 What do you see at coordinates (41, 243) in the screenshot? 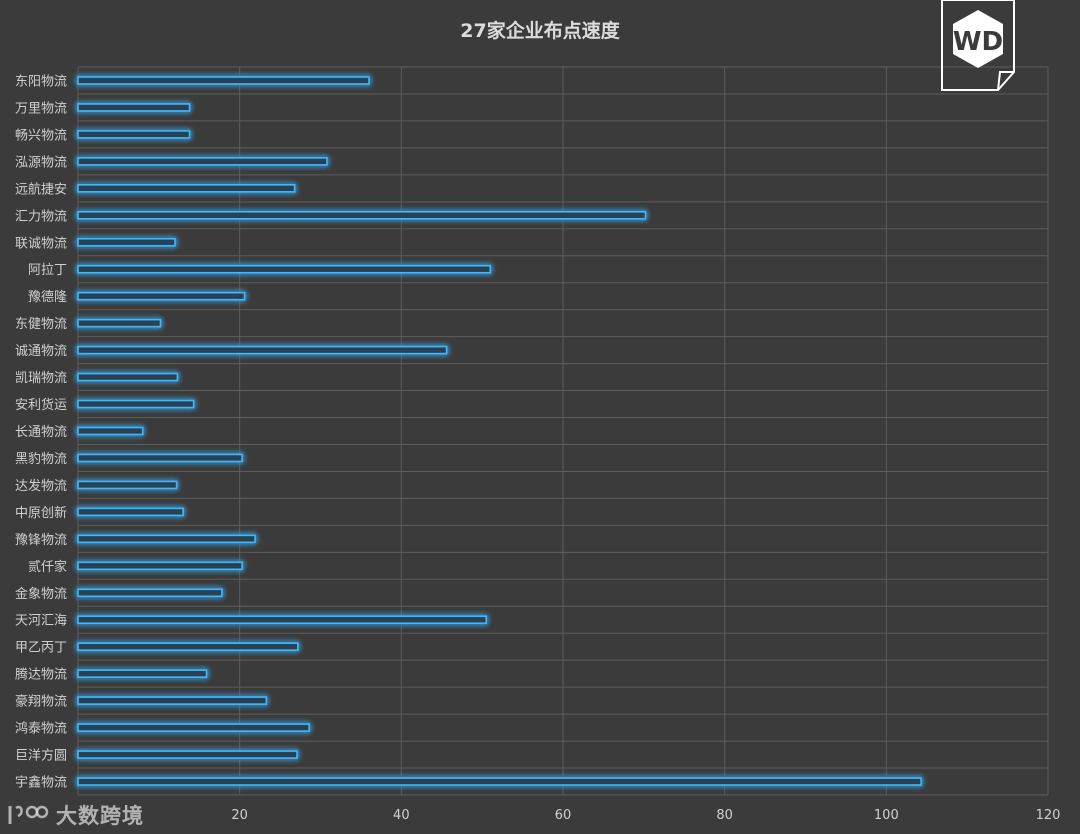
I see `category-label: 联诚物流` at bounding box center [41, 243].